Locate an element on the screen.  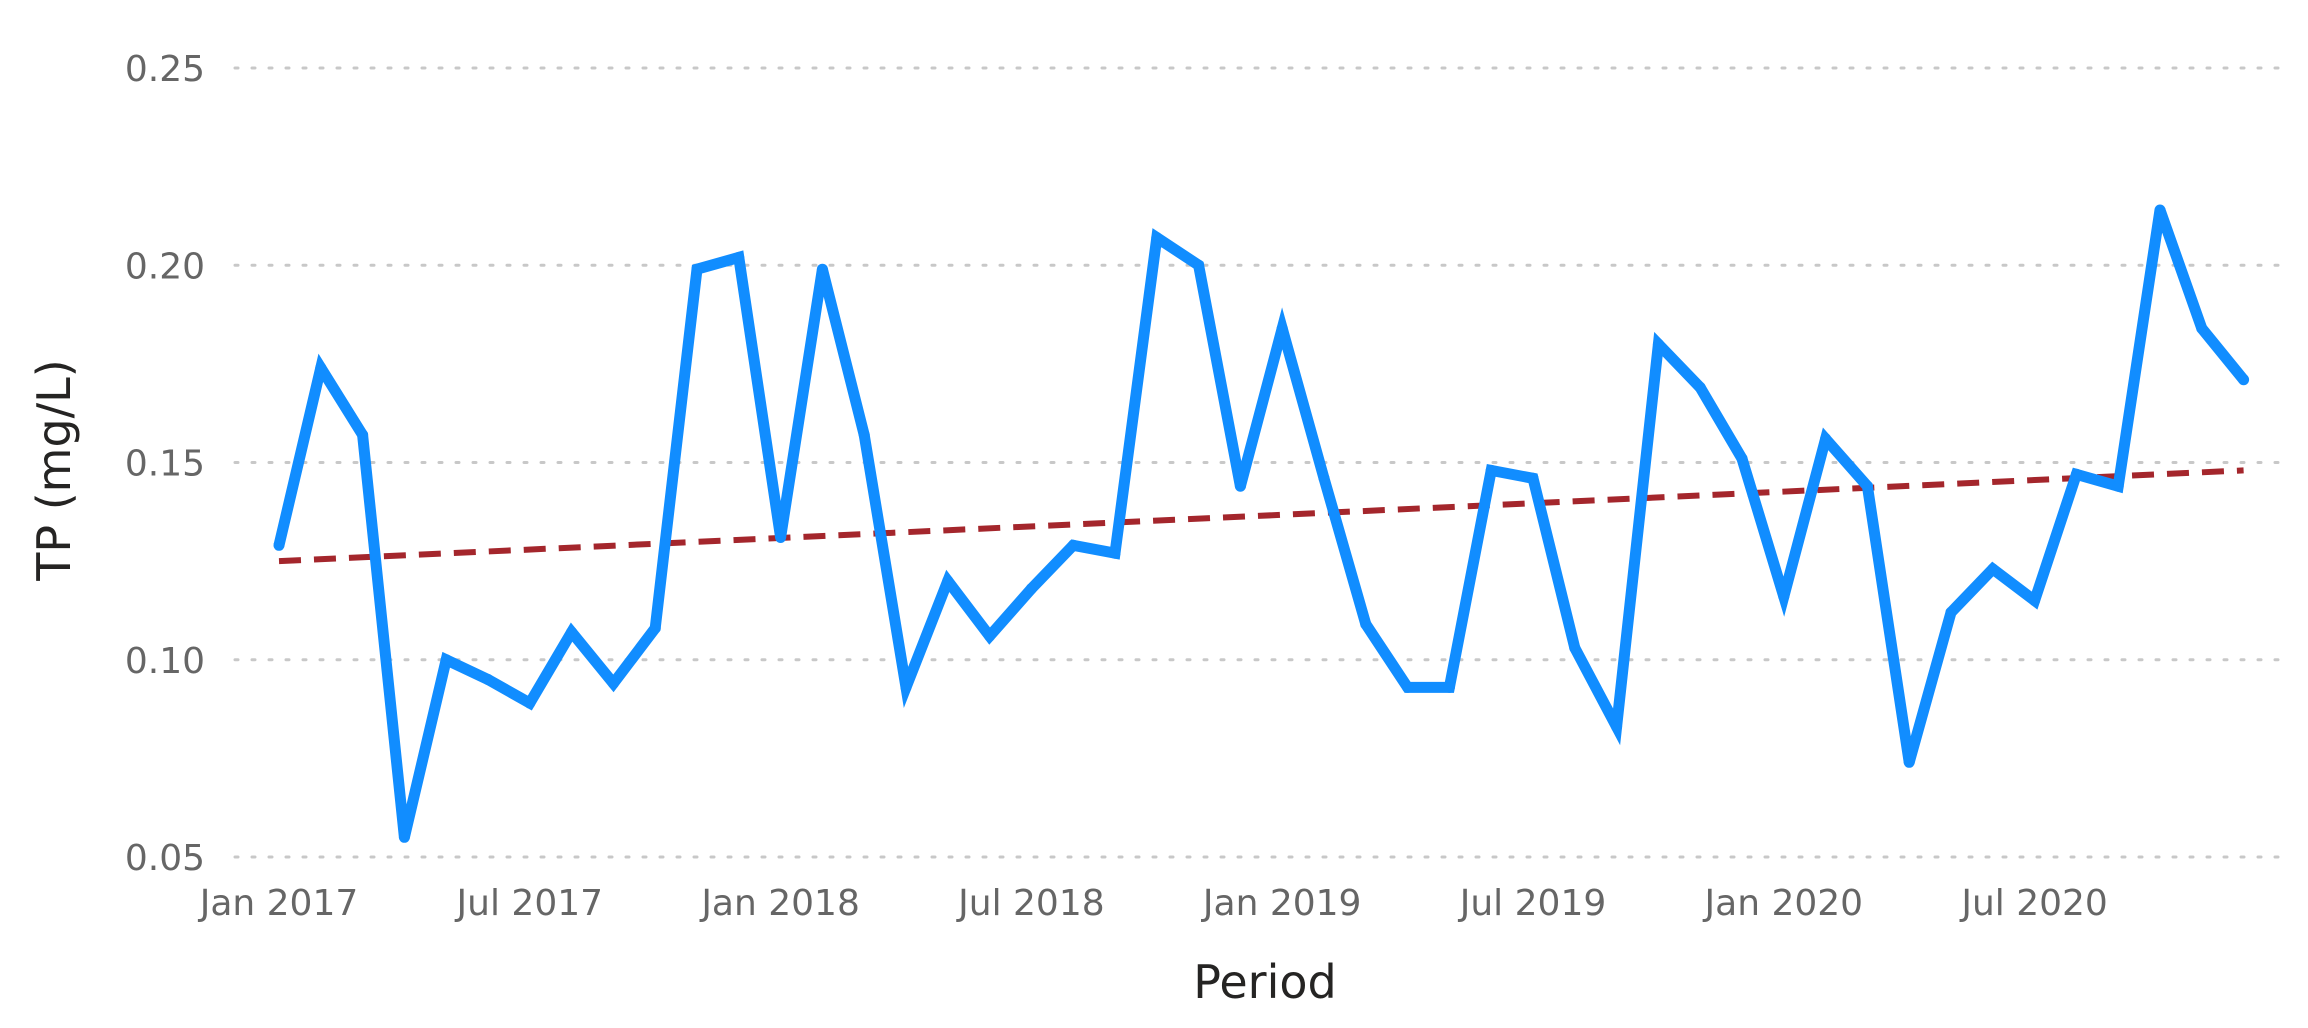
x-tick-label: Jan 2018 is located at coordinates (779, 903).